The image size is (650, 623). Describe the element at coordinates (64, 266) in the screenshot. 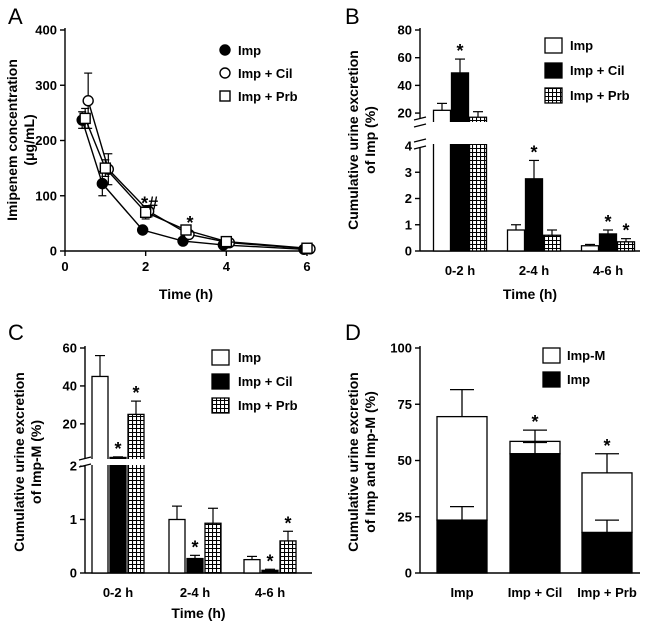

I see `x-tick-label: 0` at that location.